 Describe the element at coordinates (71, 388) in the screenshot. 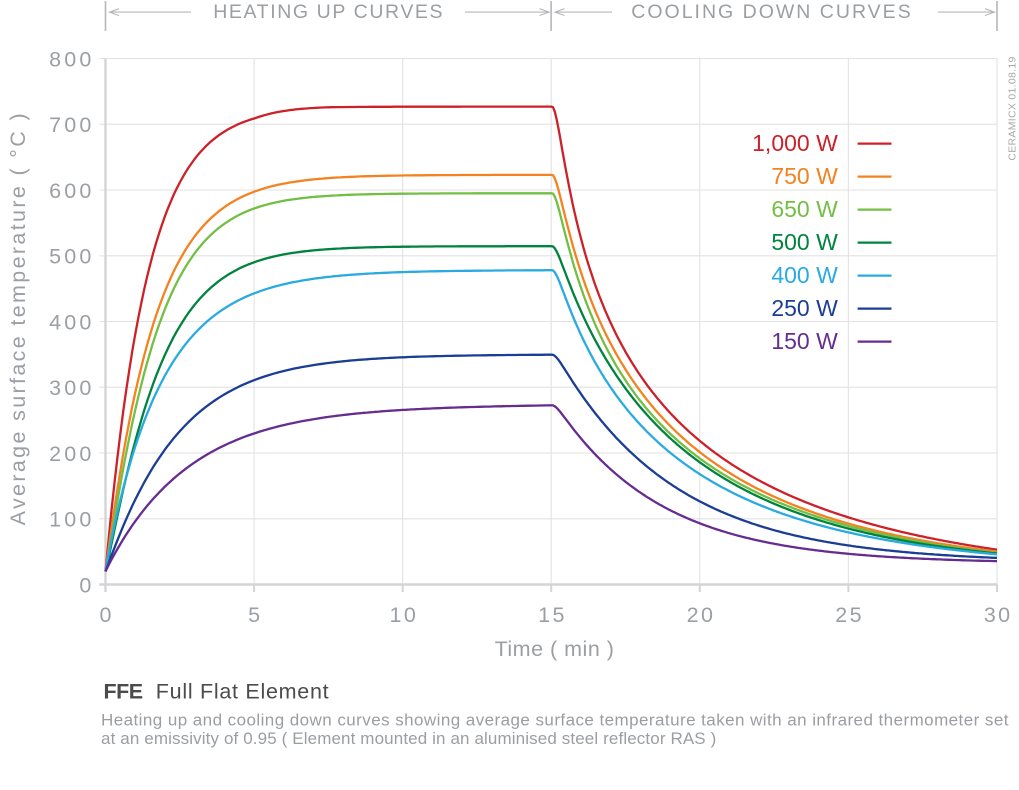

I see `svg-text: 300` at that location.